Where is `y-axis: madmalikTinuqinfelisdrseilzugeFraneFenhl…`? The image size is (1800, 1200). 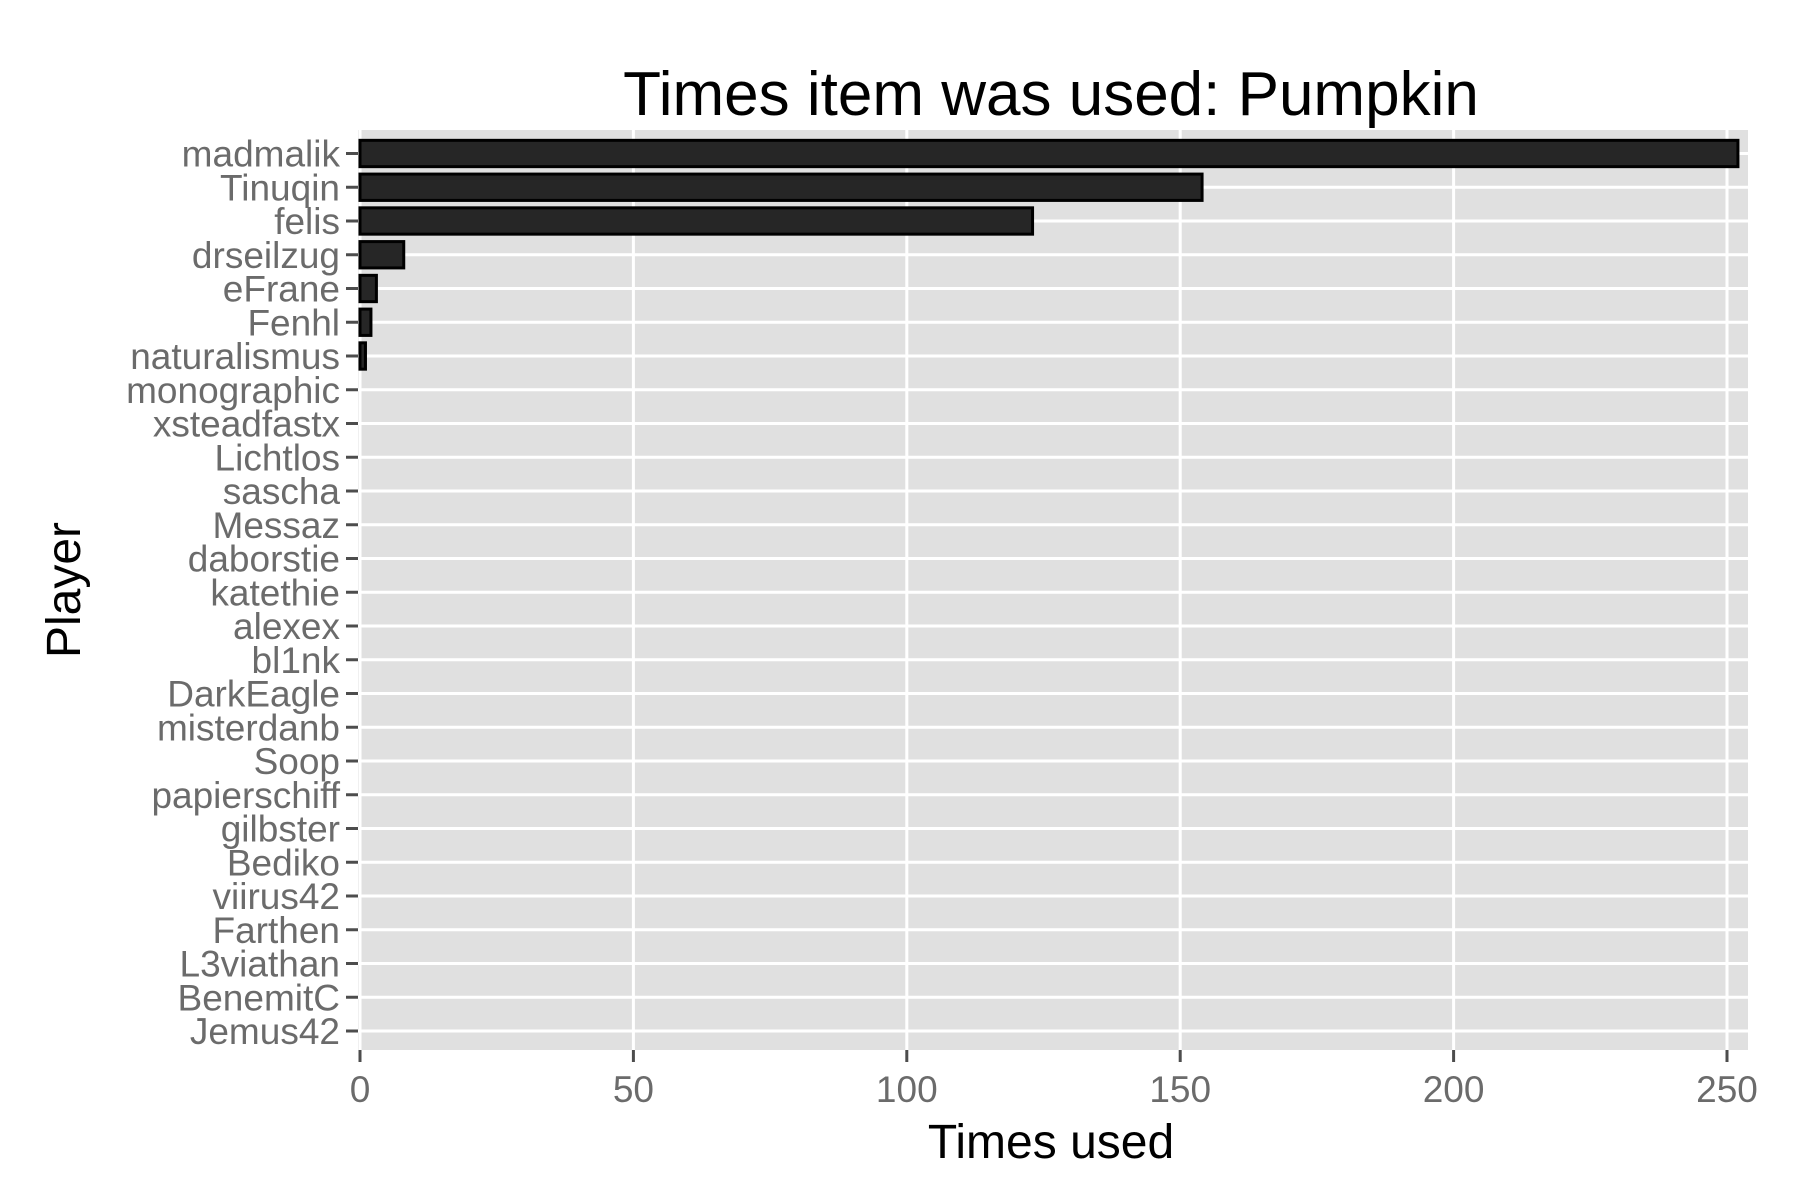
y-axis: madmalikTinuqinfelisdrseilzugeFraneFenhl… is located at coordinates (242, 593).